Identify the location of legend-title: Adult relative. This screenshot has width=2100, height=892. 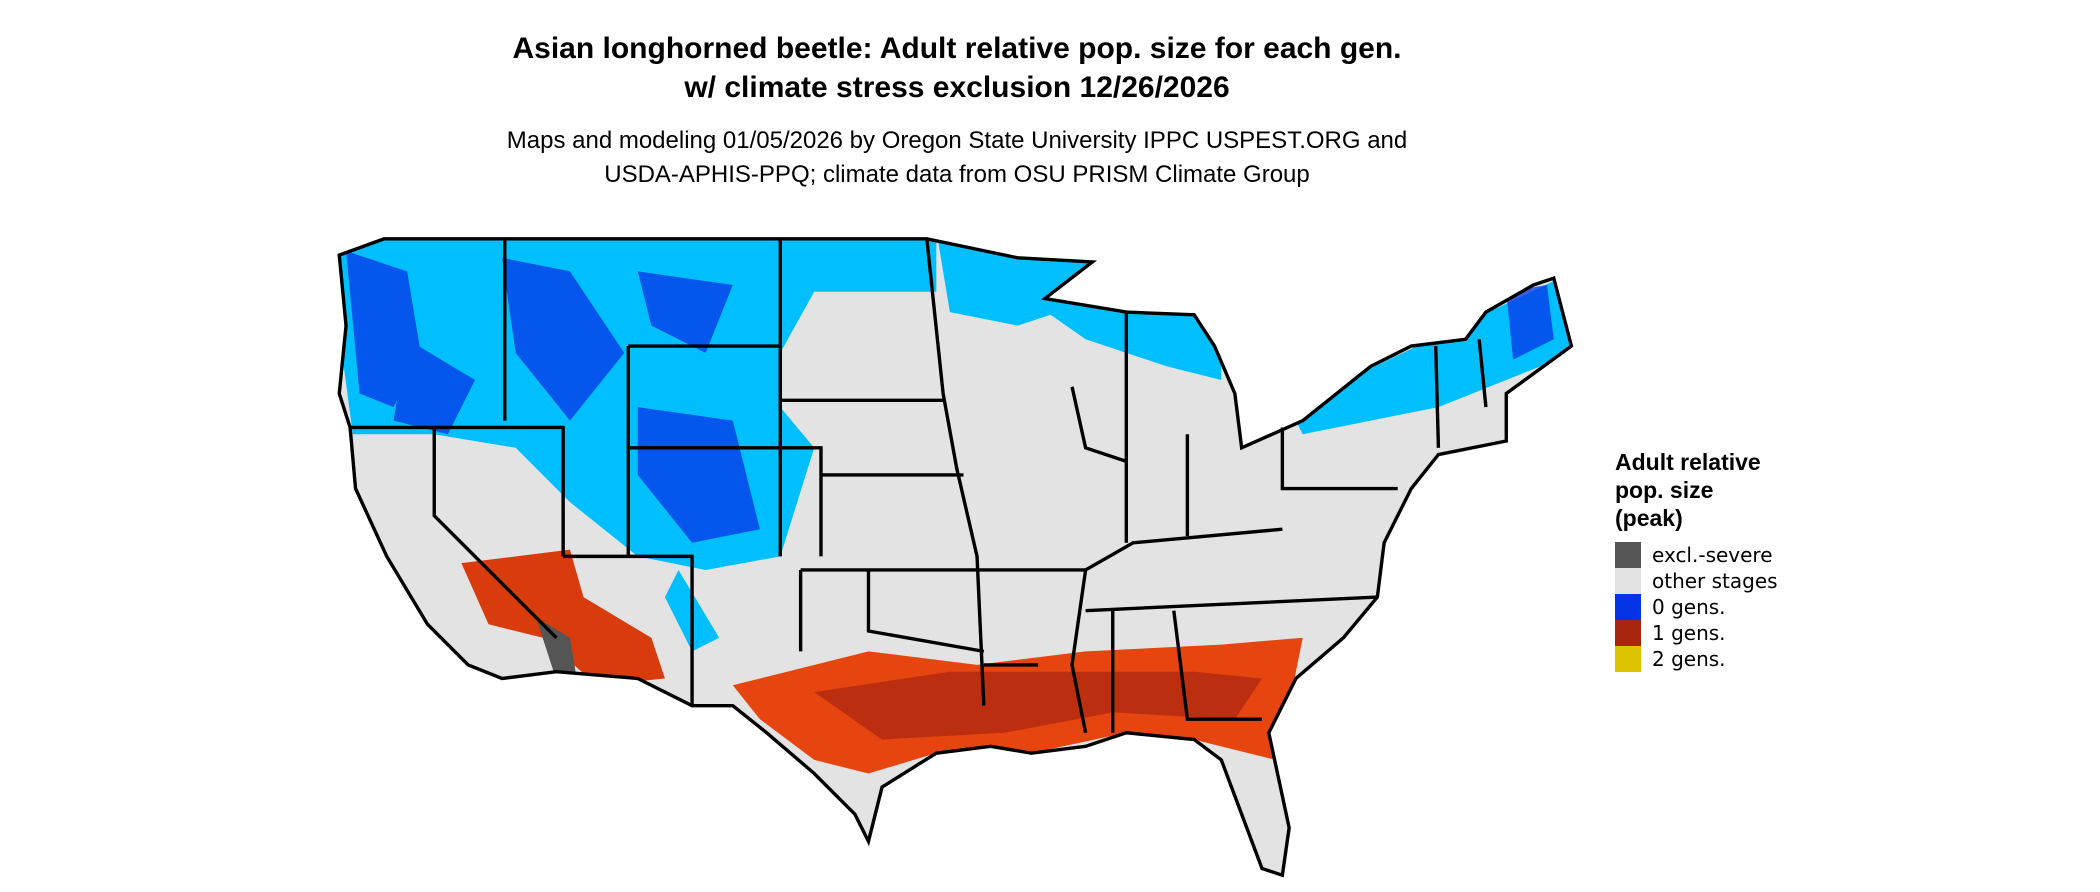
(1688, 462).